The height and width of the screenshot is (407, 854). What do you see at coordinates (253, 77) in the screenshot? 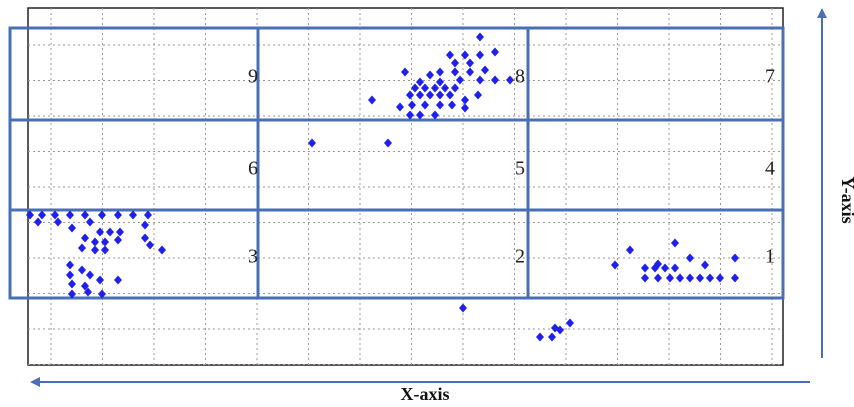
I see `cell-label: 9` at bounding box center [253, 77].